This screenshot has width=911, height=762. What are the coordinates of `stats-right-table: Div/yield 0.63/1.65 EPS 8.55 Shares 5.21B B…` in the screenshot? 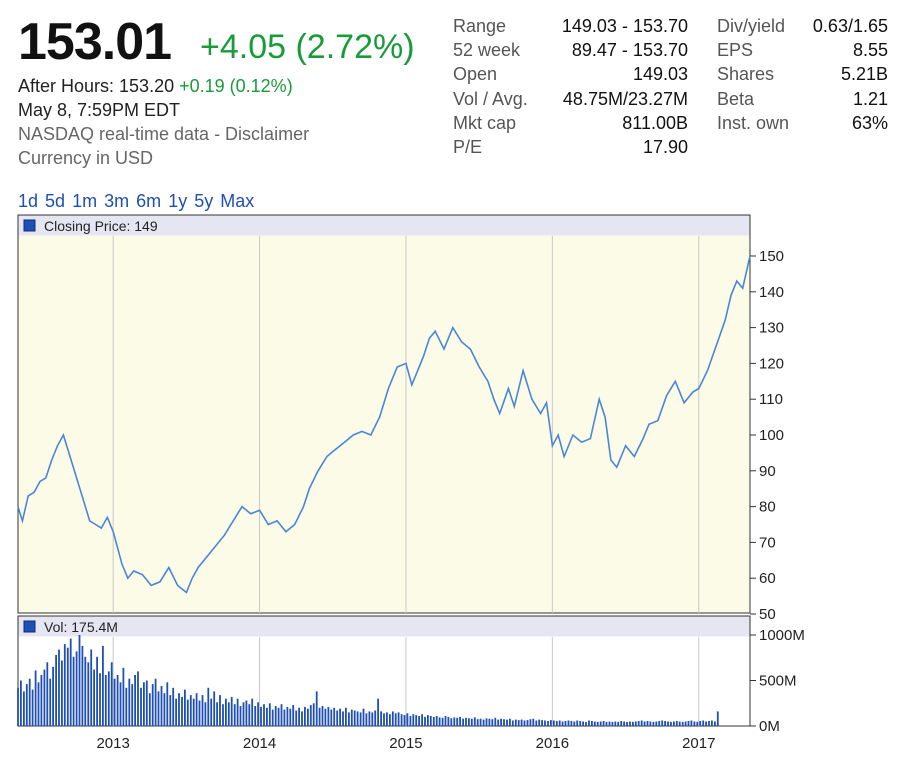 It's located at (802, 74).